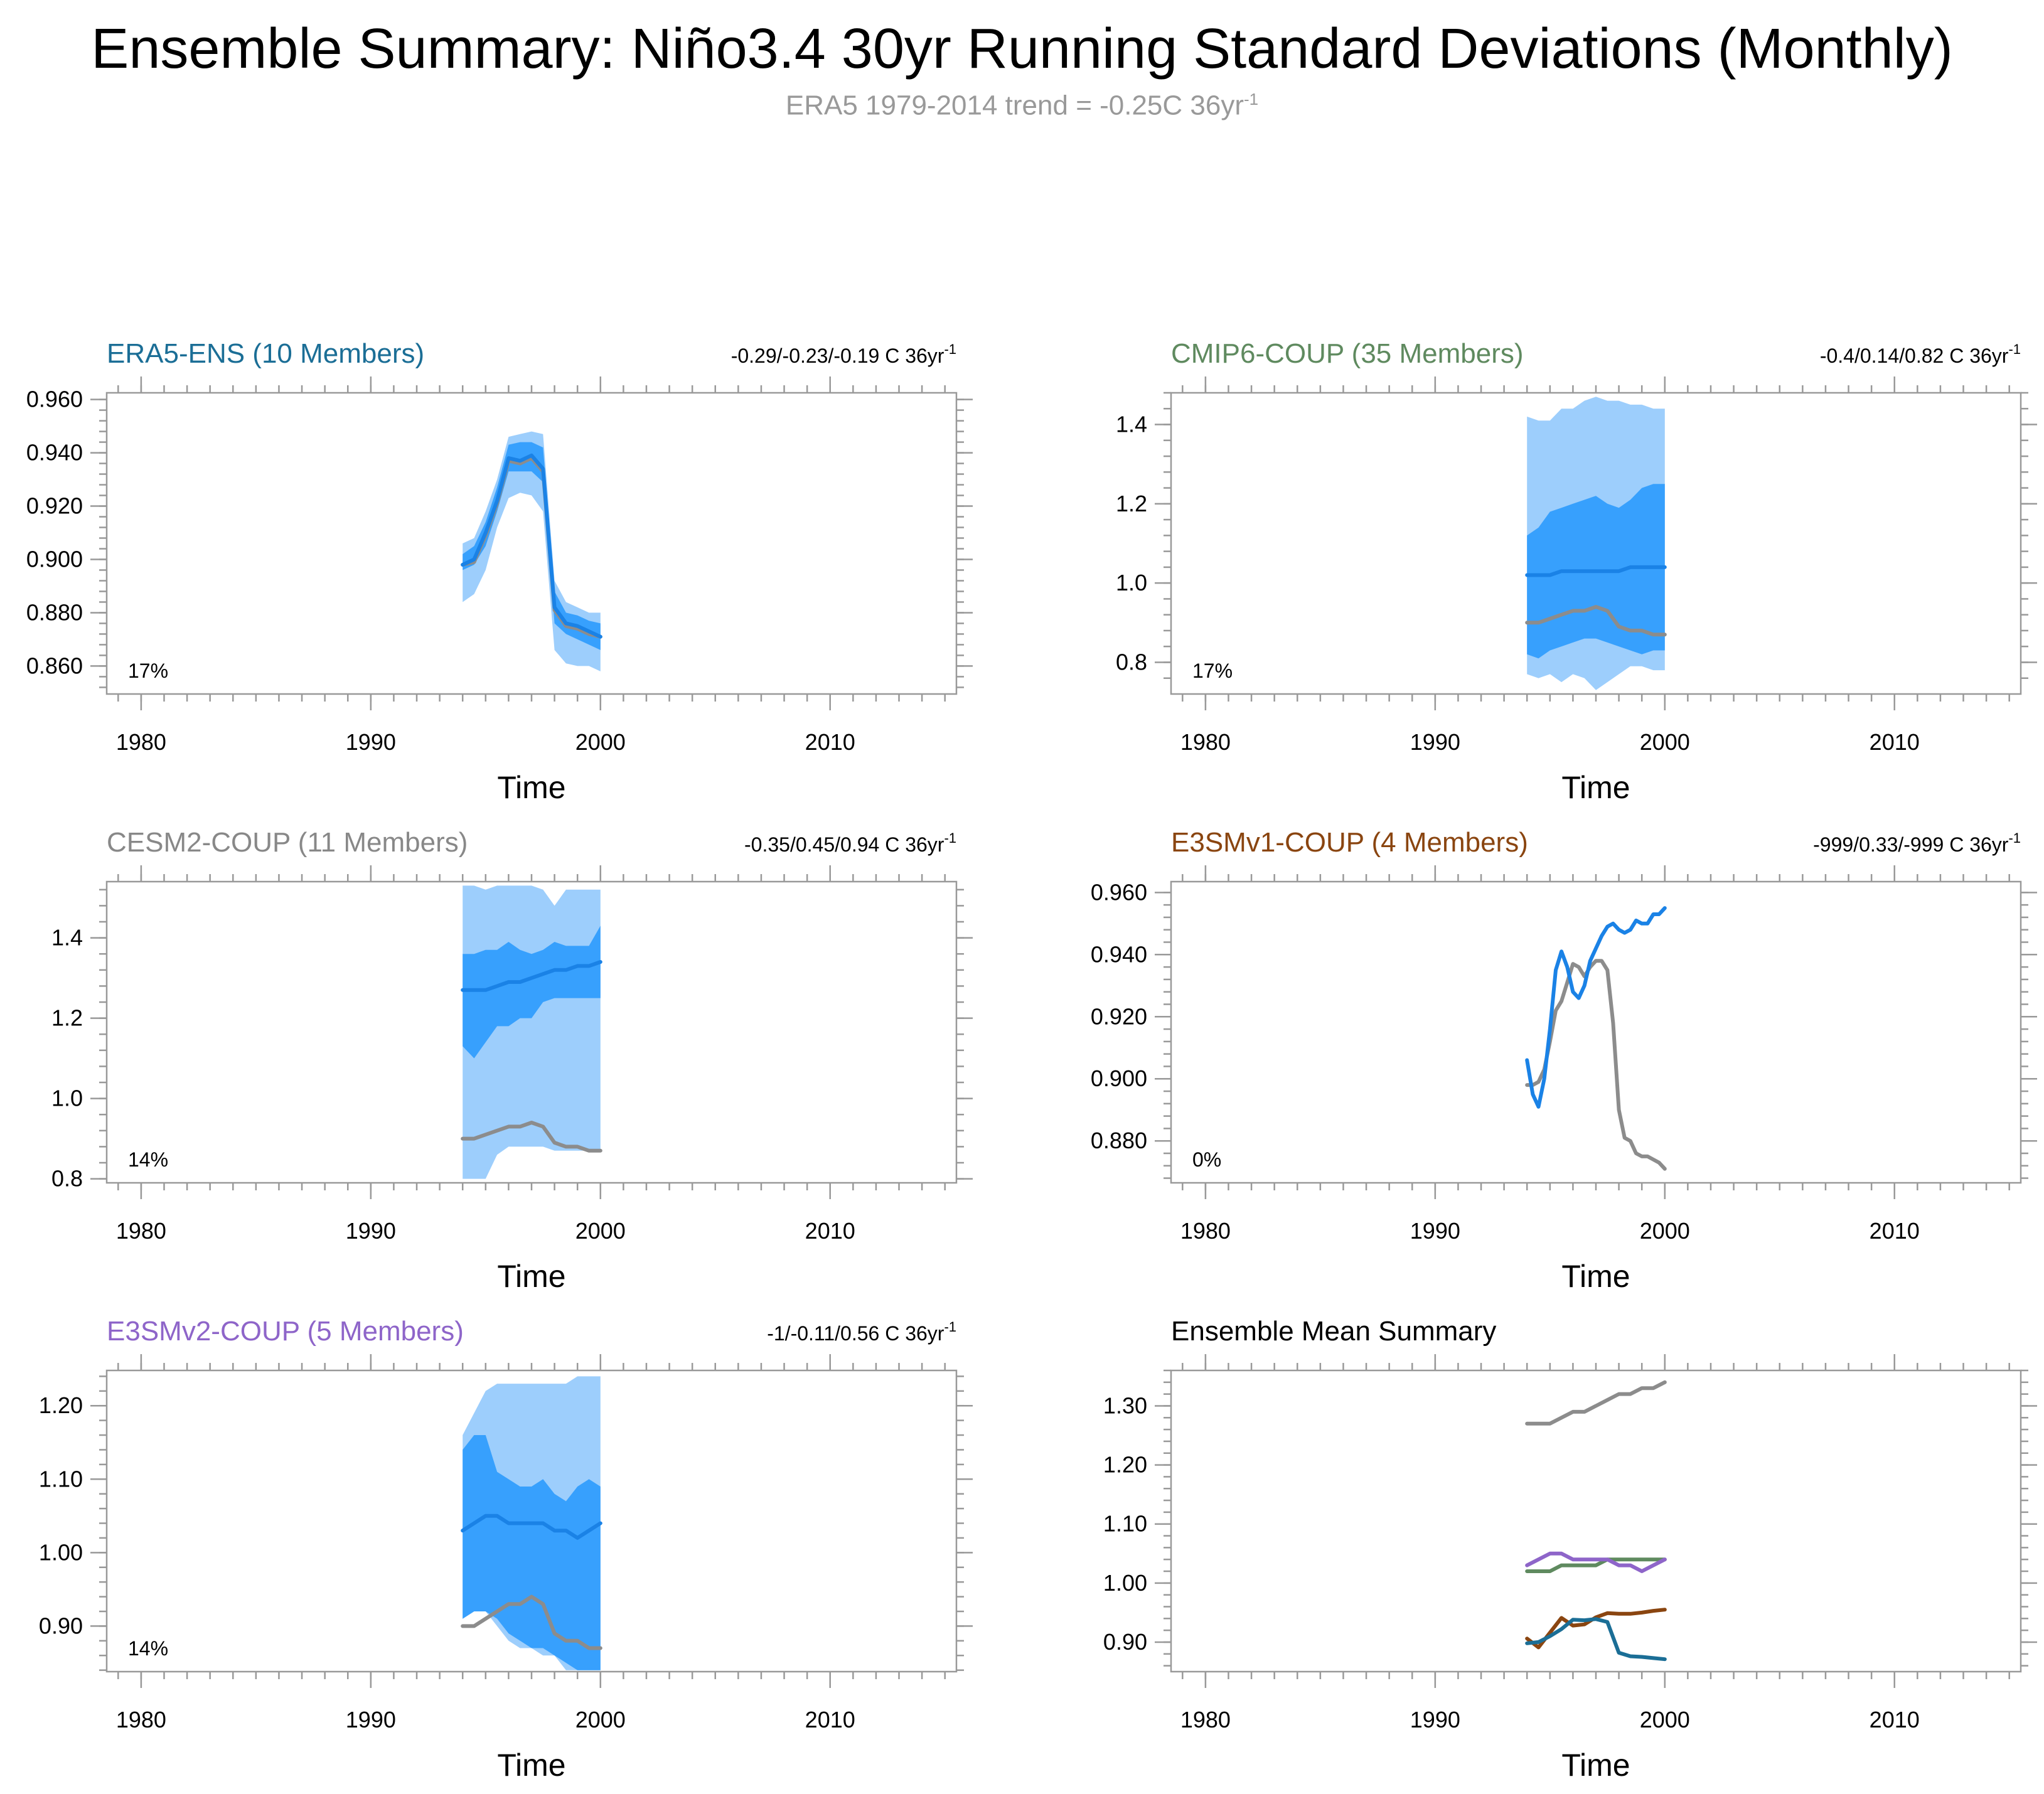  What do you see at coordinates (1131, 662) in the screenshot?
I see `y-tick-label: 0.8` at bounding box center [1131, 662].